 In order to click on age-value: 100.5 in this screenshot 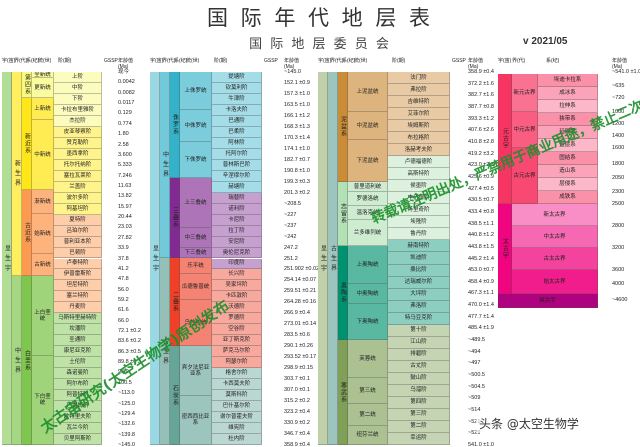, I will do `click(125, 382)`.